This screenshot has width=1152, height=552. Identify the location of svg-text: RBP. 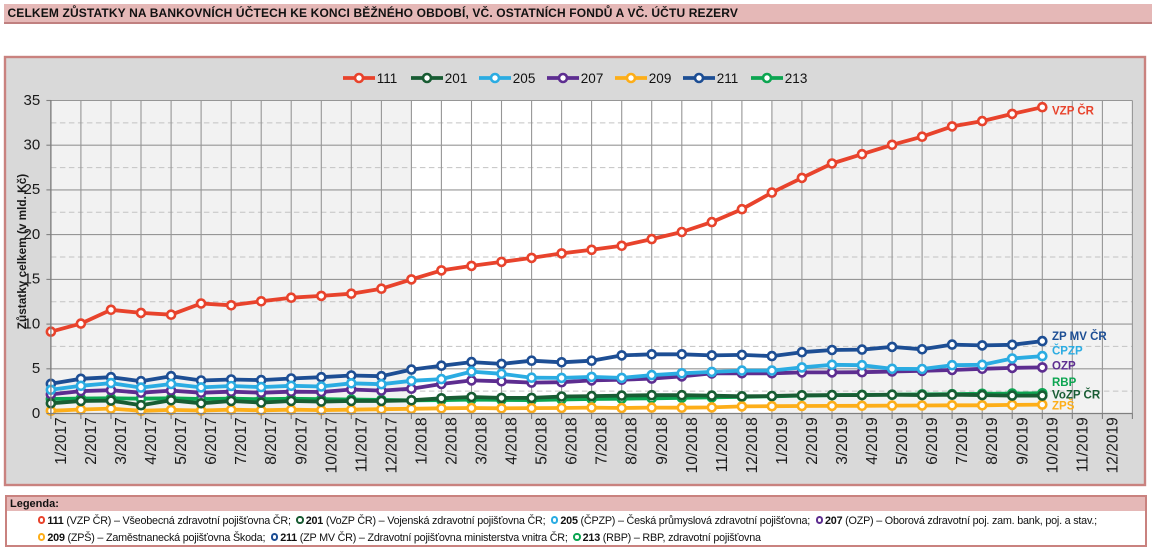
(1064, 383).